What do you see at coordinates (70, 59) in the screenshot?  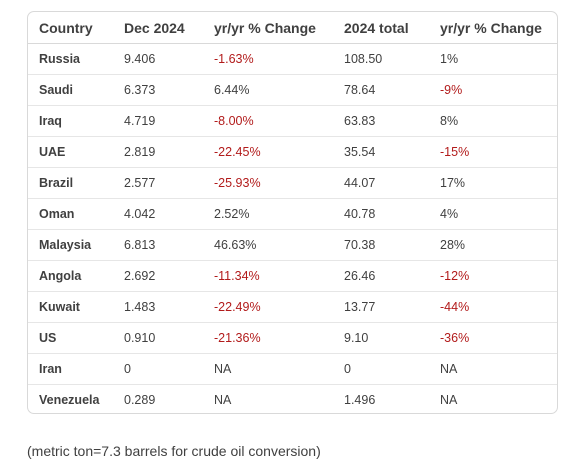 I see `country-cell: Russia` at bounding box center [70, 59].